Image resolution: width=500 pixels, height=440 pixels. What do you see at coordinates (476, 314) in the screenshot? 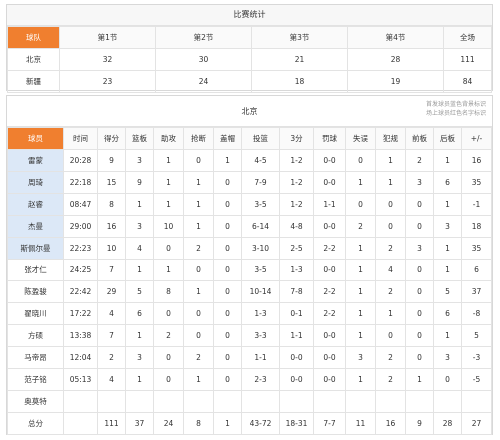
I see `player-value-cell: -8` at bounding box center [476, 314].